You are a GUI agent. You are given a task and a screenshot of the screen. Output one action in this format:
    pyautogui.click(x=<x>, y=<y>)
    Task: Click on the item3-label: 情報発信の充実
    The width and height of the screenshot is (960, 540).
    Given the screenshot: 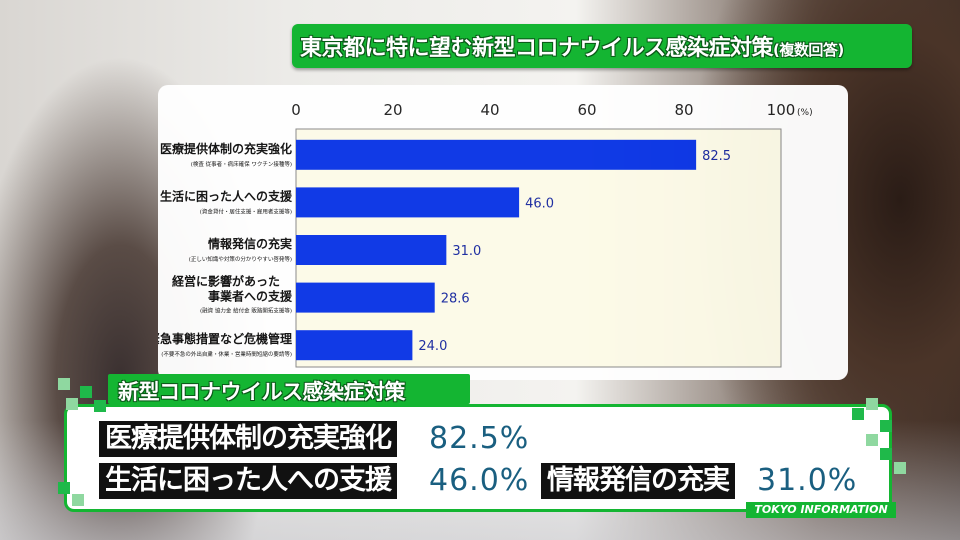 What is the action you would take?
    pyautogui.click(x=638, y=481)
    